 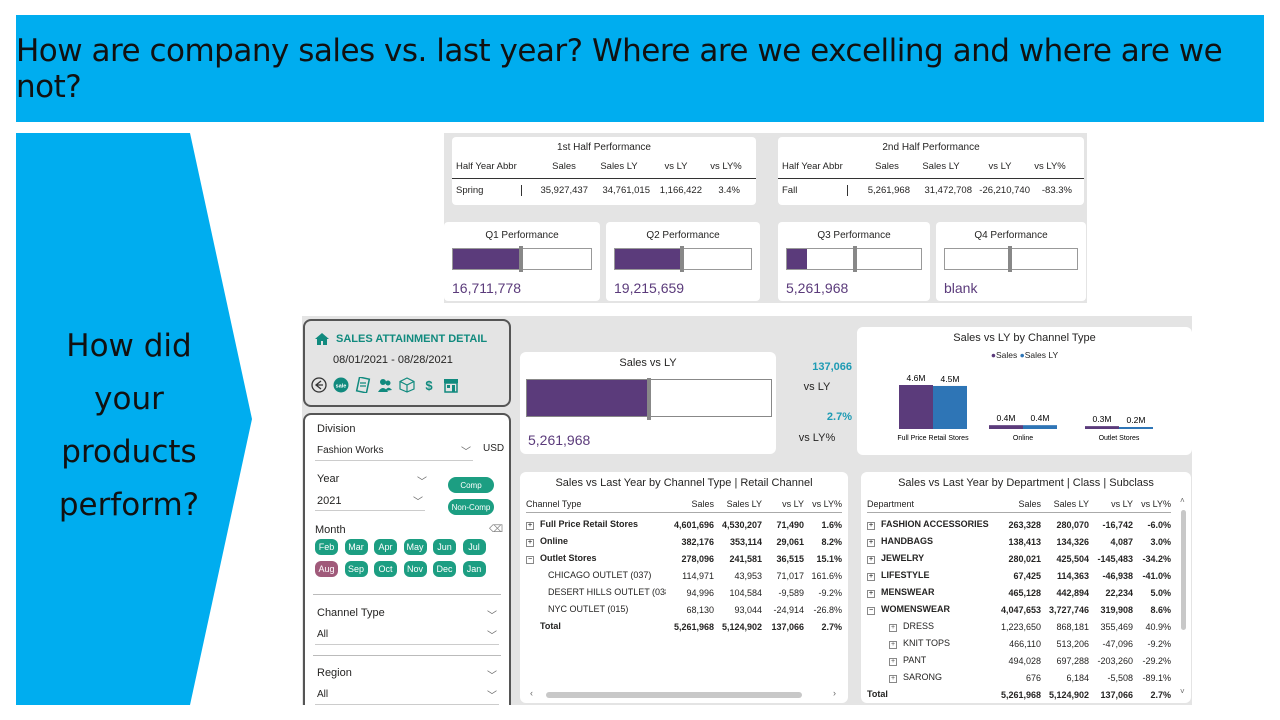 What do you see at coordinates (1019, 626) in the screenshot?
I see `table-row: + DRESS 1,223,650 868,181 355,469 40.9%` at bounding box center [1019, 626].